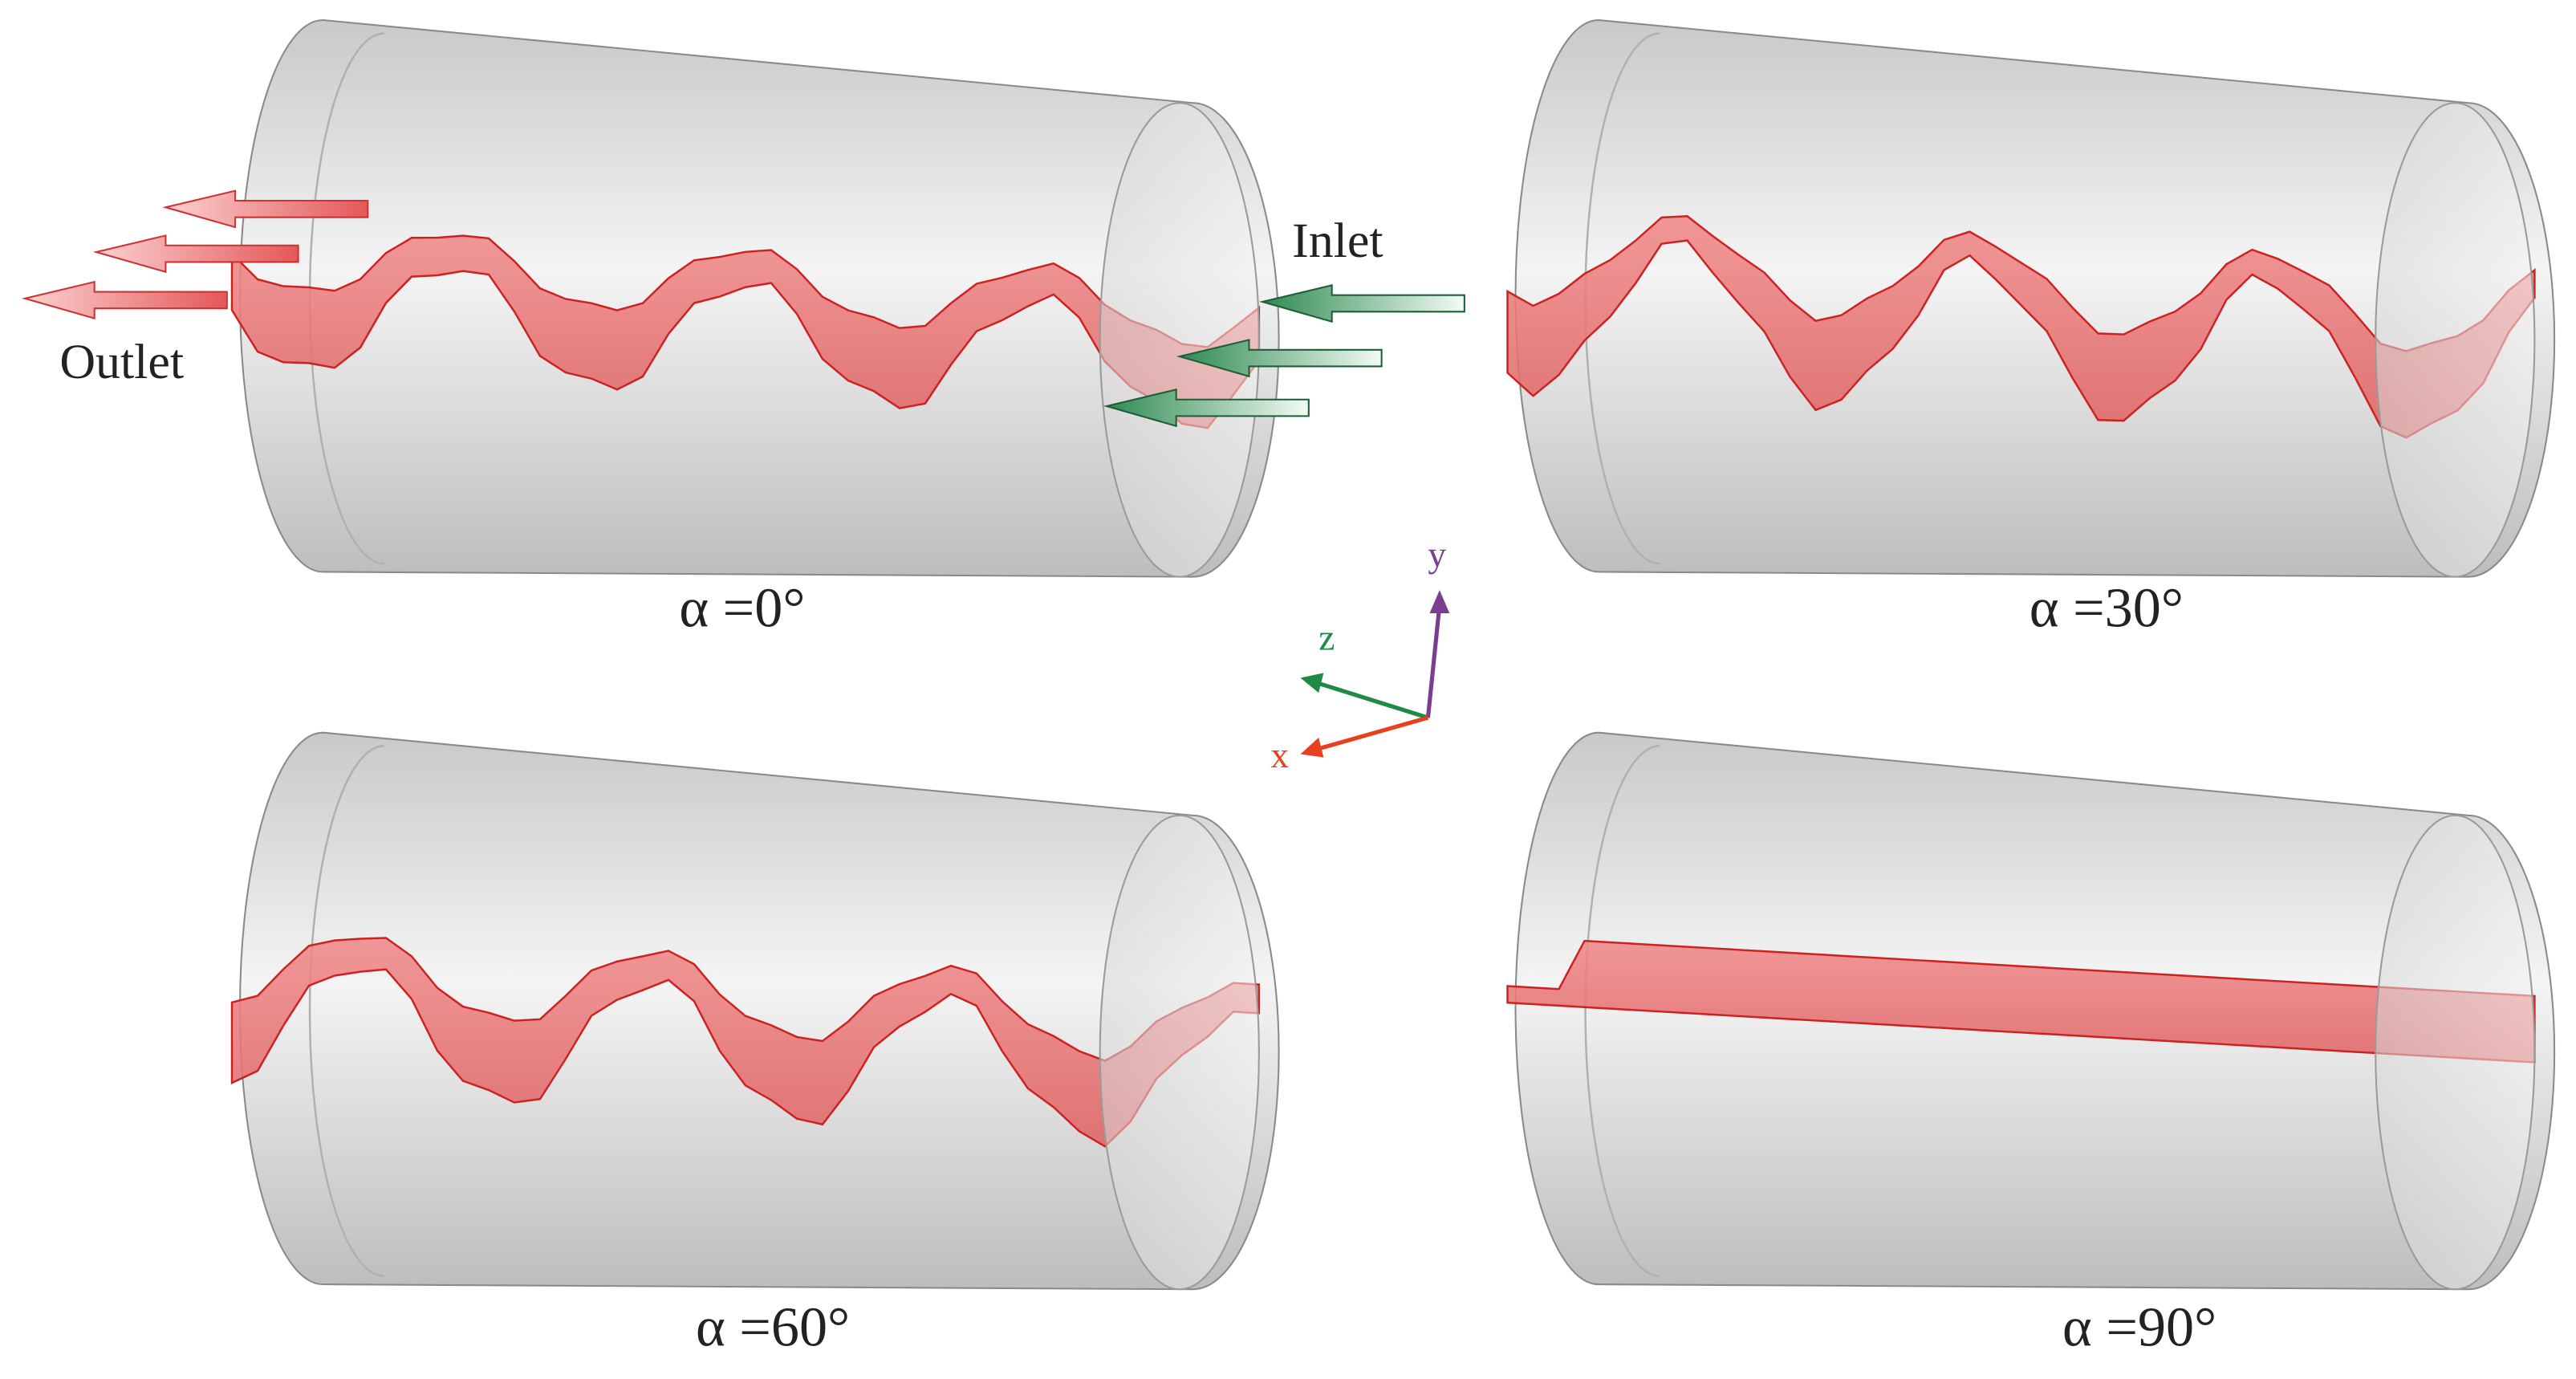 This screenshot has height=1379, width=2576. I want to click on x-axis, so click(1372, 733).